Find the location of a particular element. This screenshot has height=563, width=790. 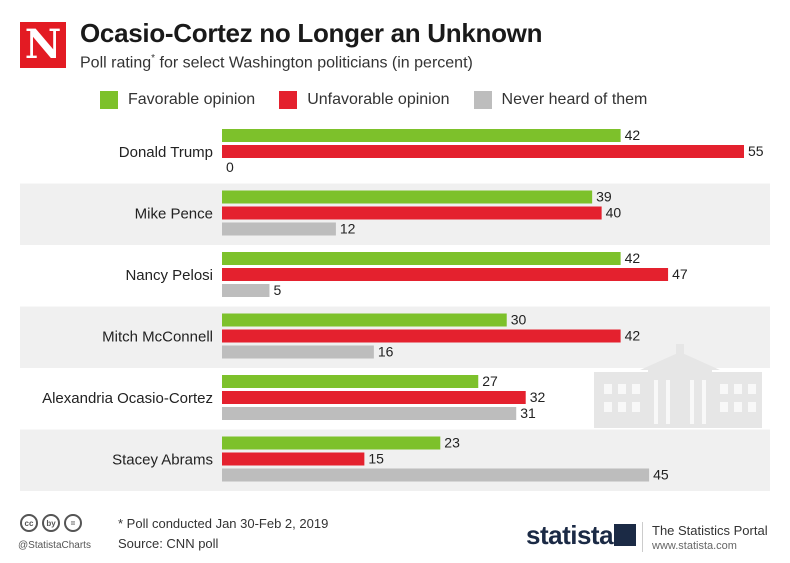

bar-unfavorable-mitch-mcconnell is located at coordinates (421, 336).